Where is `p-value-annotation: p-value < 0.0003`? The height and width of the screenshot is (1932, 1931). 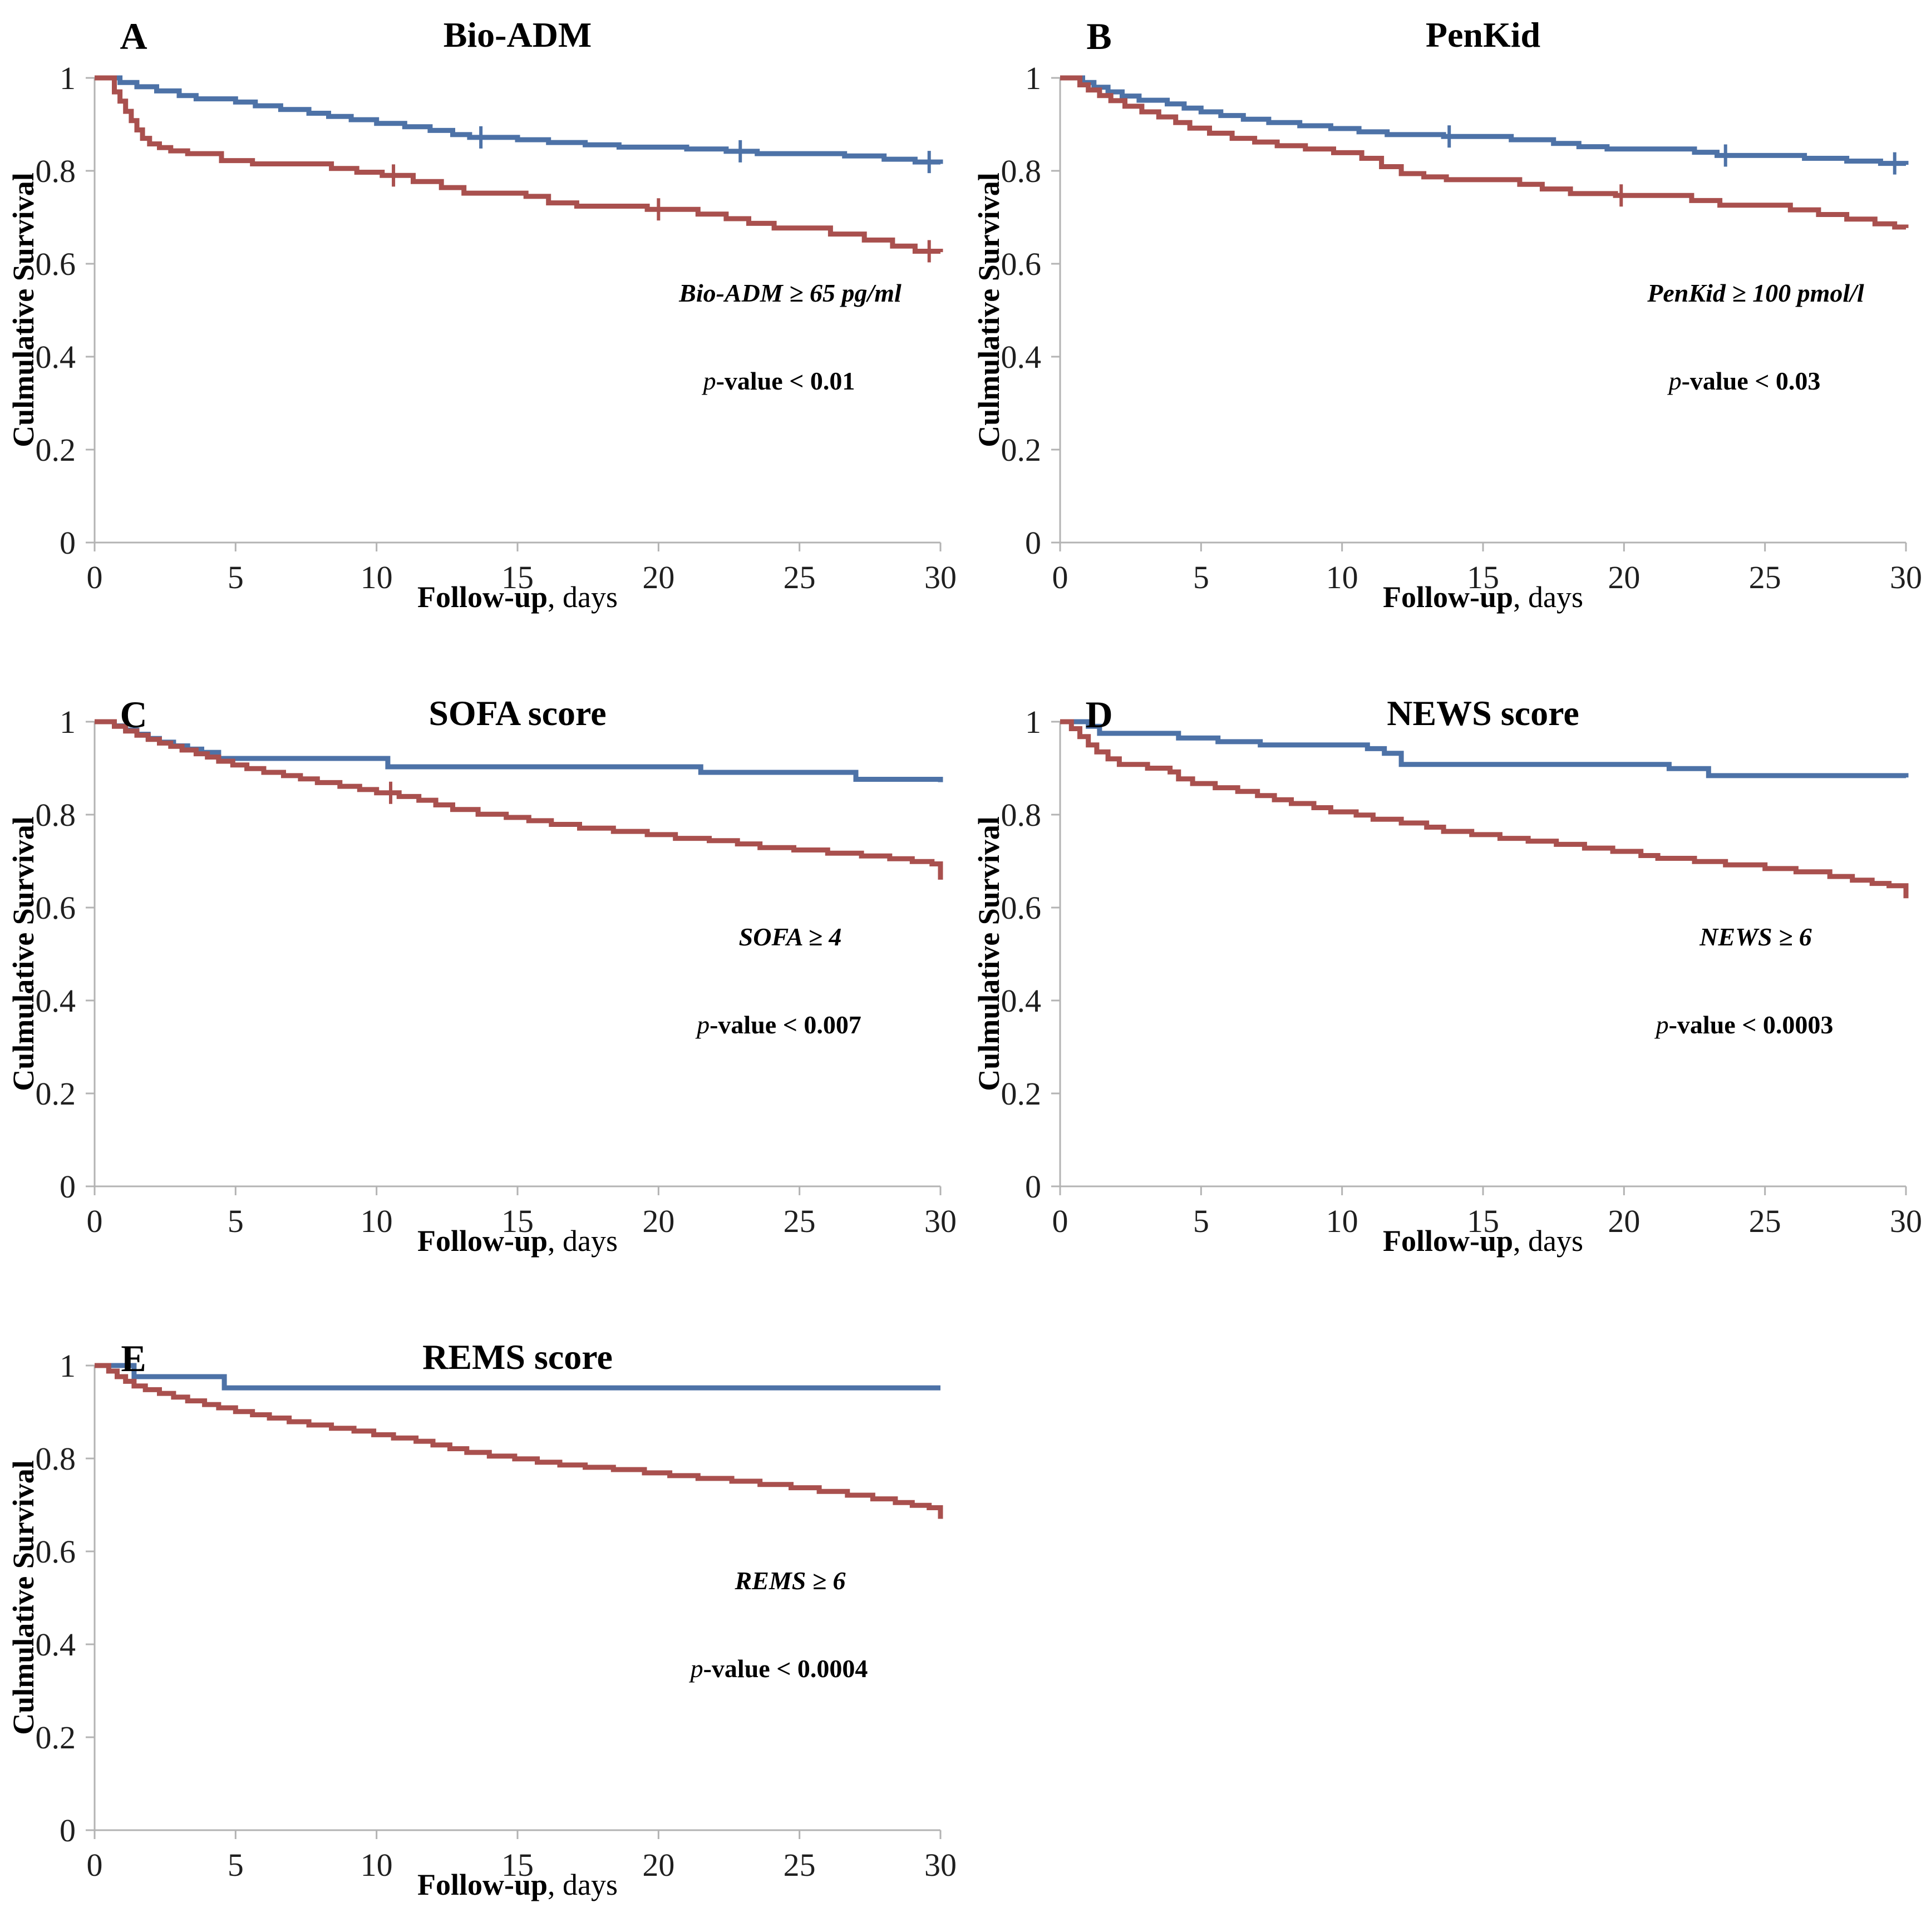
p-value-annotation: p-value < 0.0003 is located at coordinates (1745, 1024).